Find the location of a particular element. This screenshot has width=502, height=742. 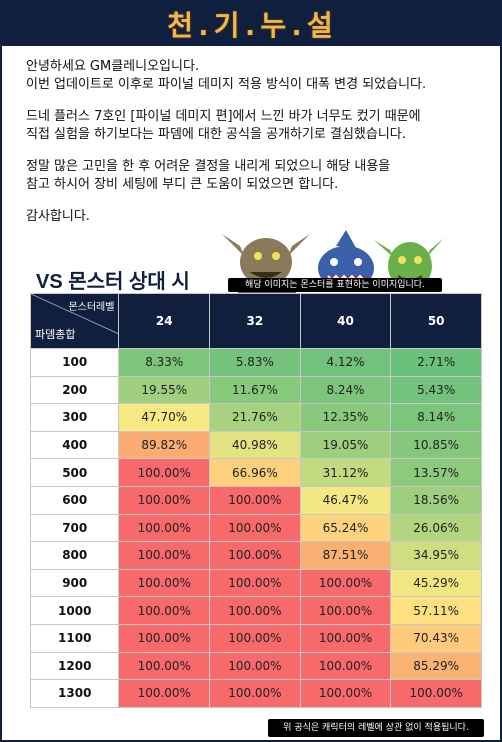

damage-total-cell: 800 is located at coordinates (74, 555).